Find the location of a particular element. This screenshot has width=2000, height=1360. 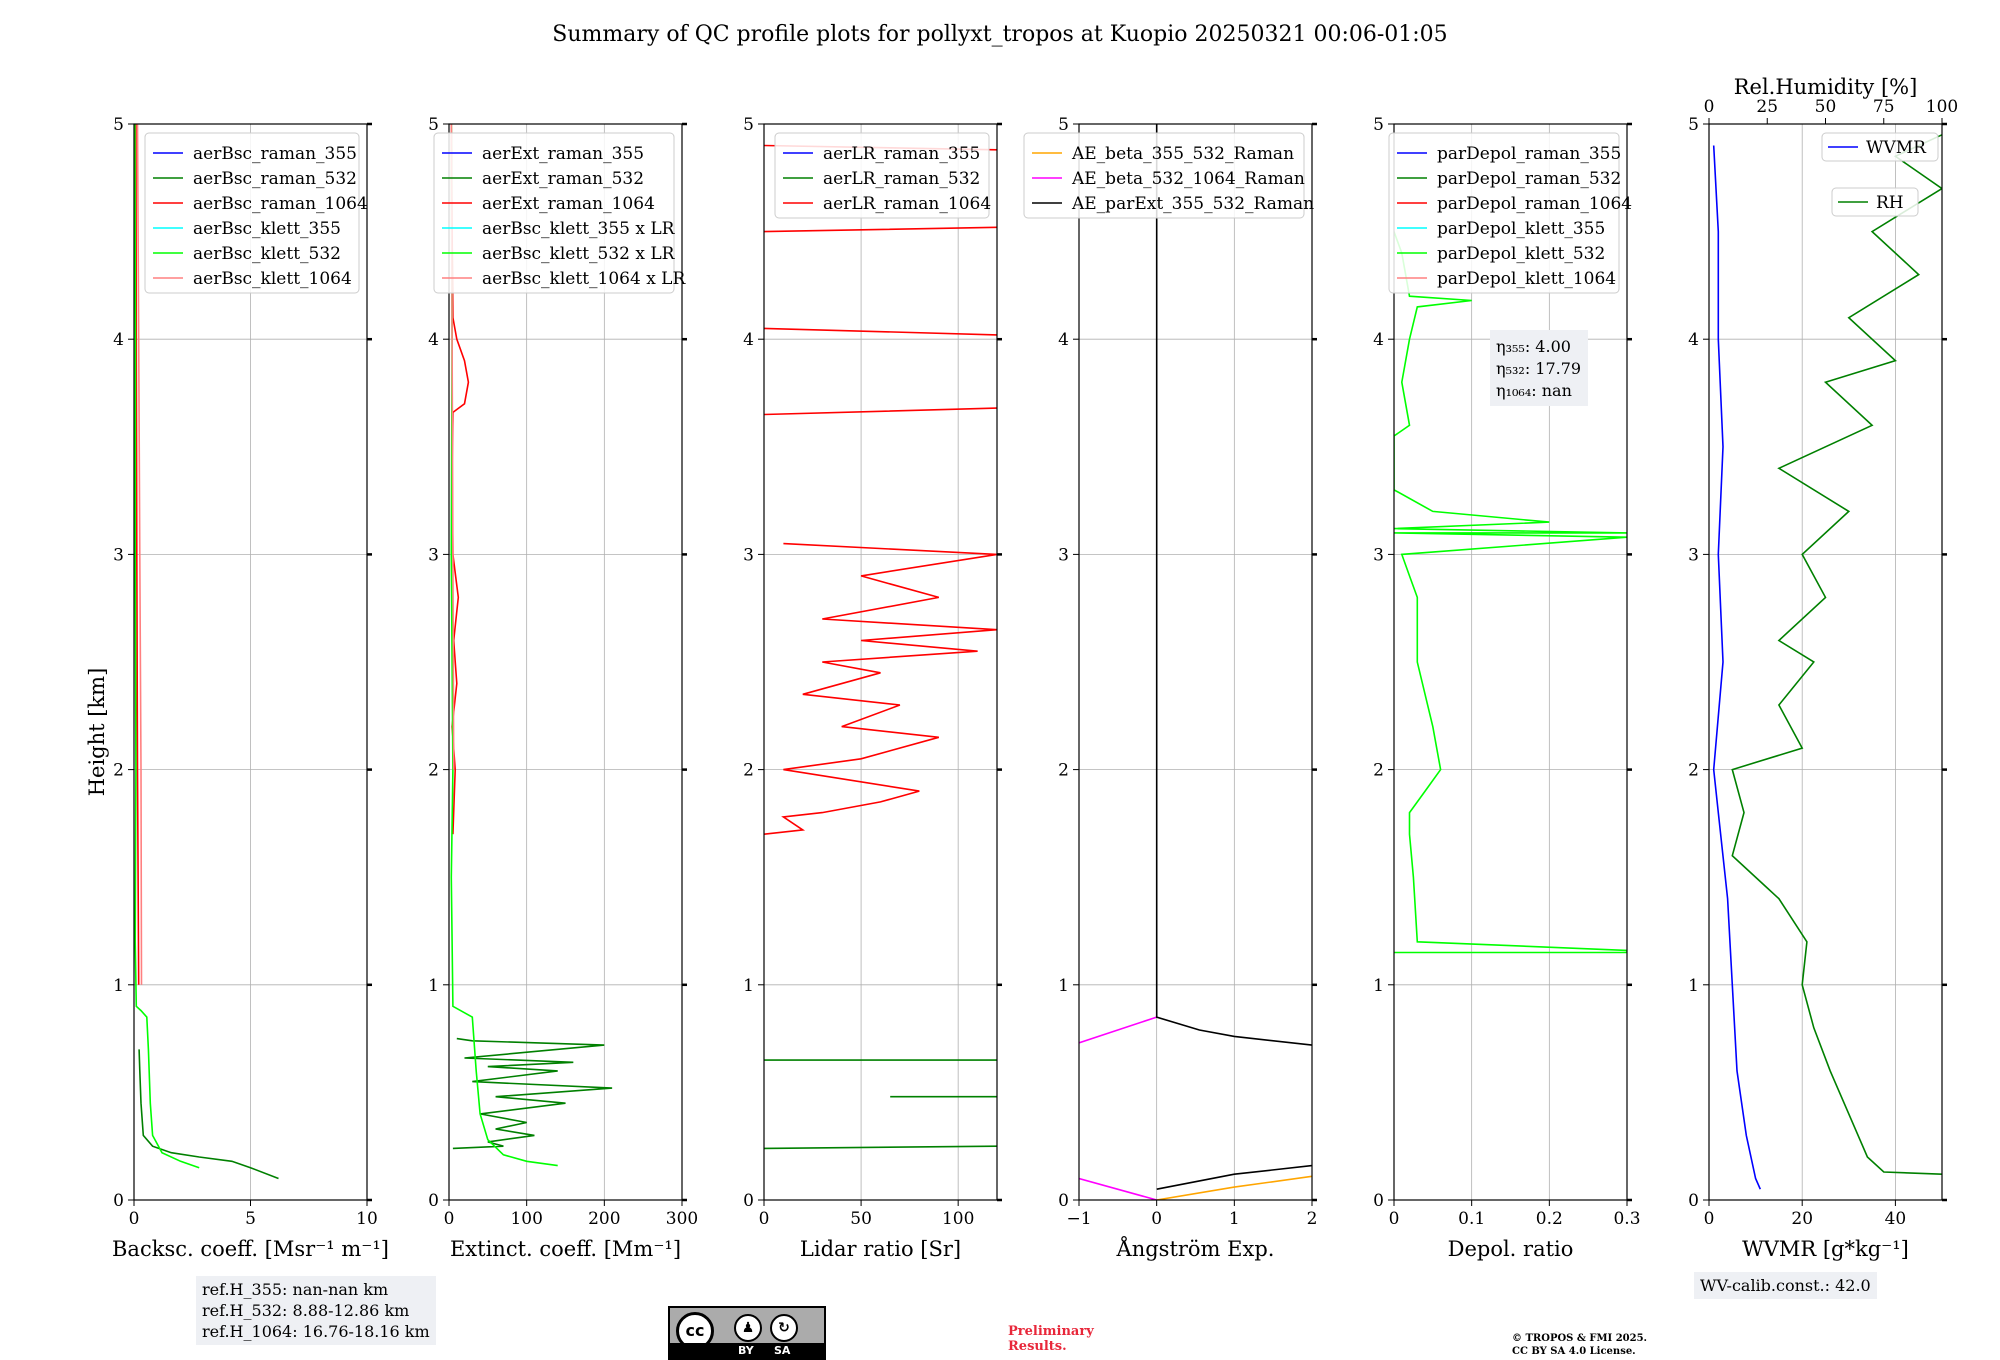

x2-tick-label: 25 is located at coordinates (1767, 107).